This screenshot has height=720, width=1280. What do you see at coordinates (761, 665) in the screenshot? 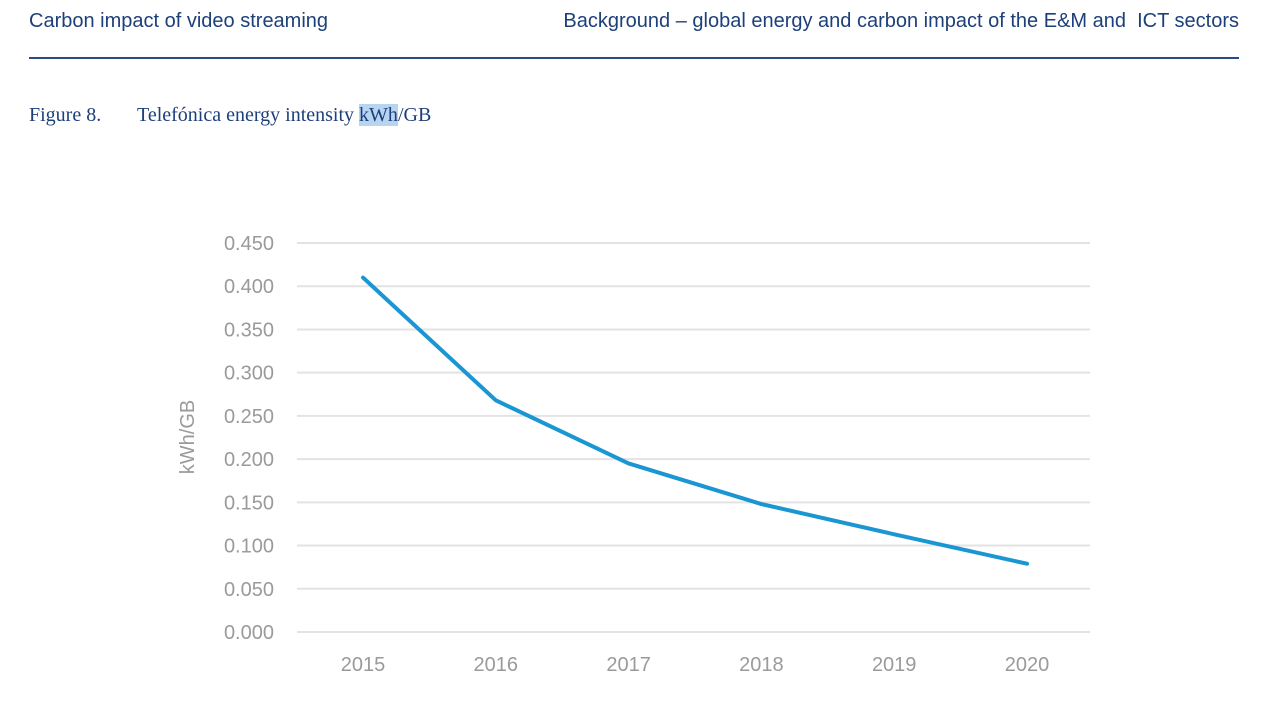
I see `x-tick-label: 2018` at bounding box center [761, 665].